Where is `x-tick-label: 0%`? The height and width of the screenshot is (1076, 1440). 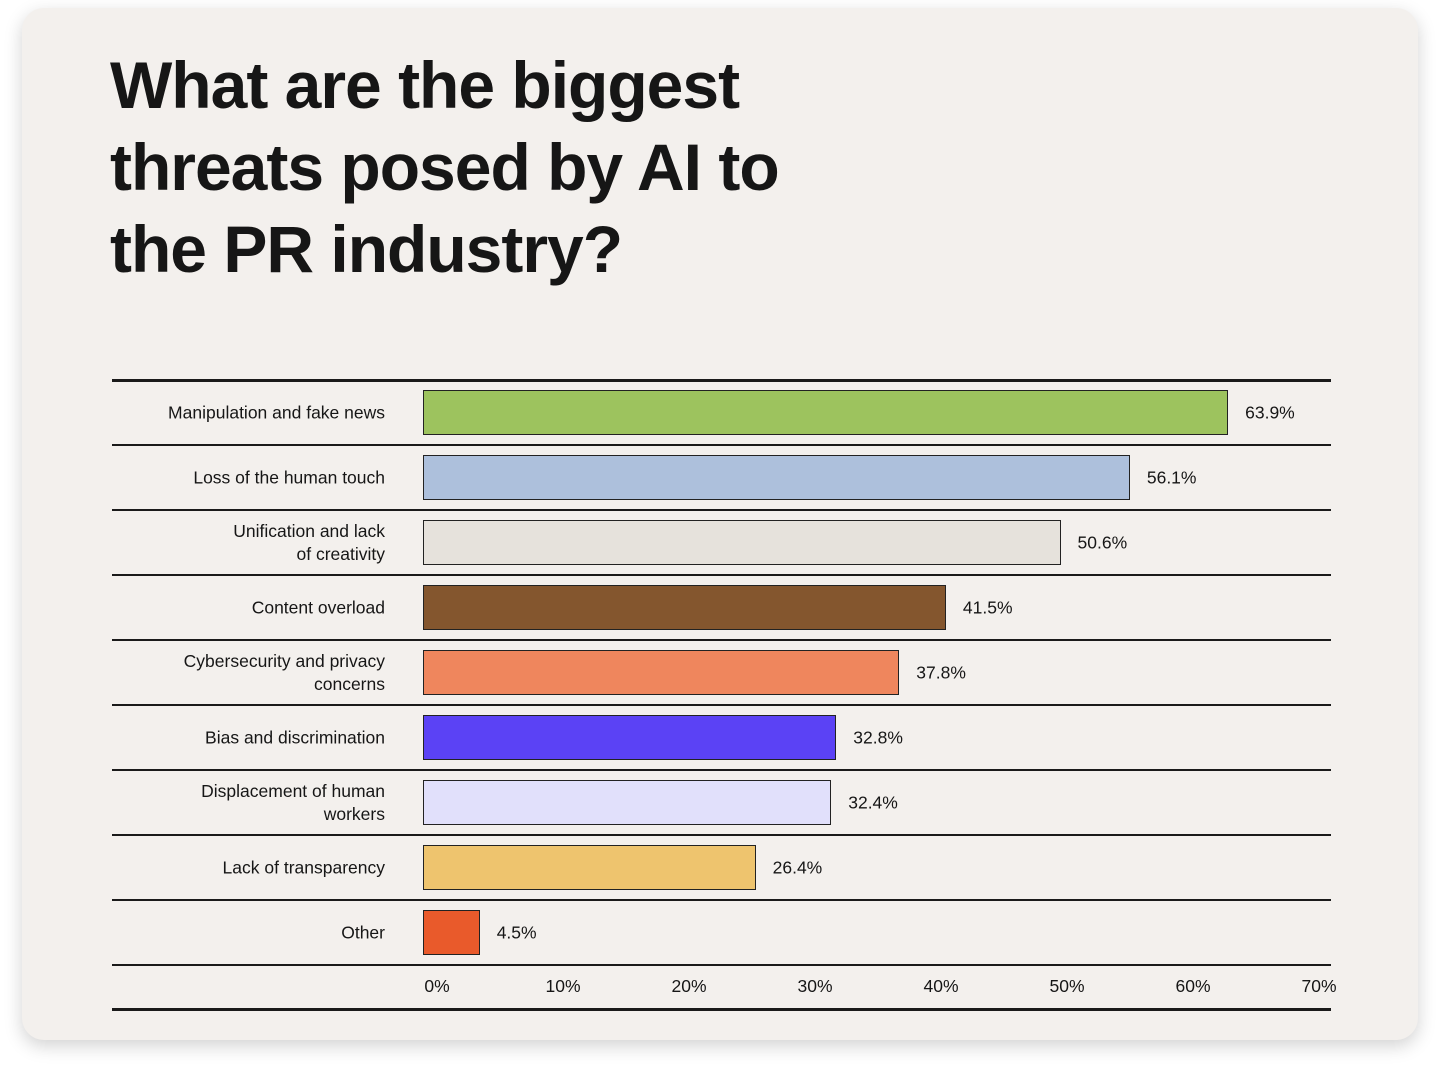
x-tick-label: 0% is located at coordinates (437, 986).